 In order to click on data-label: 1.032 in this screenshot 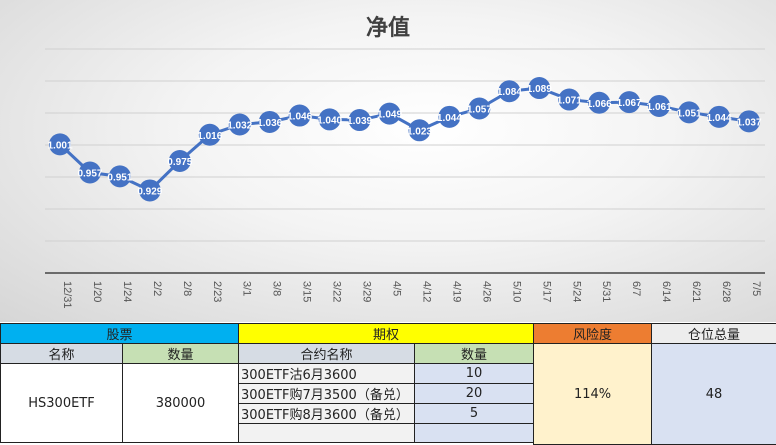, I will do `click(239, 126)`.